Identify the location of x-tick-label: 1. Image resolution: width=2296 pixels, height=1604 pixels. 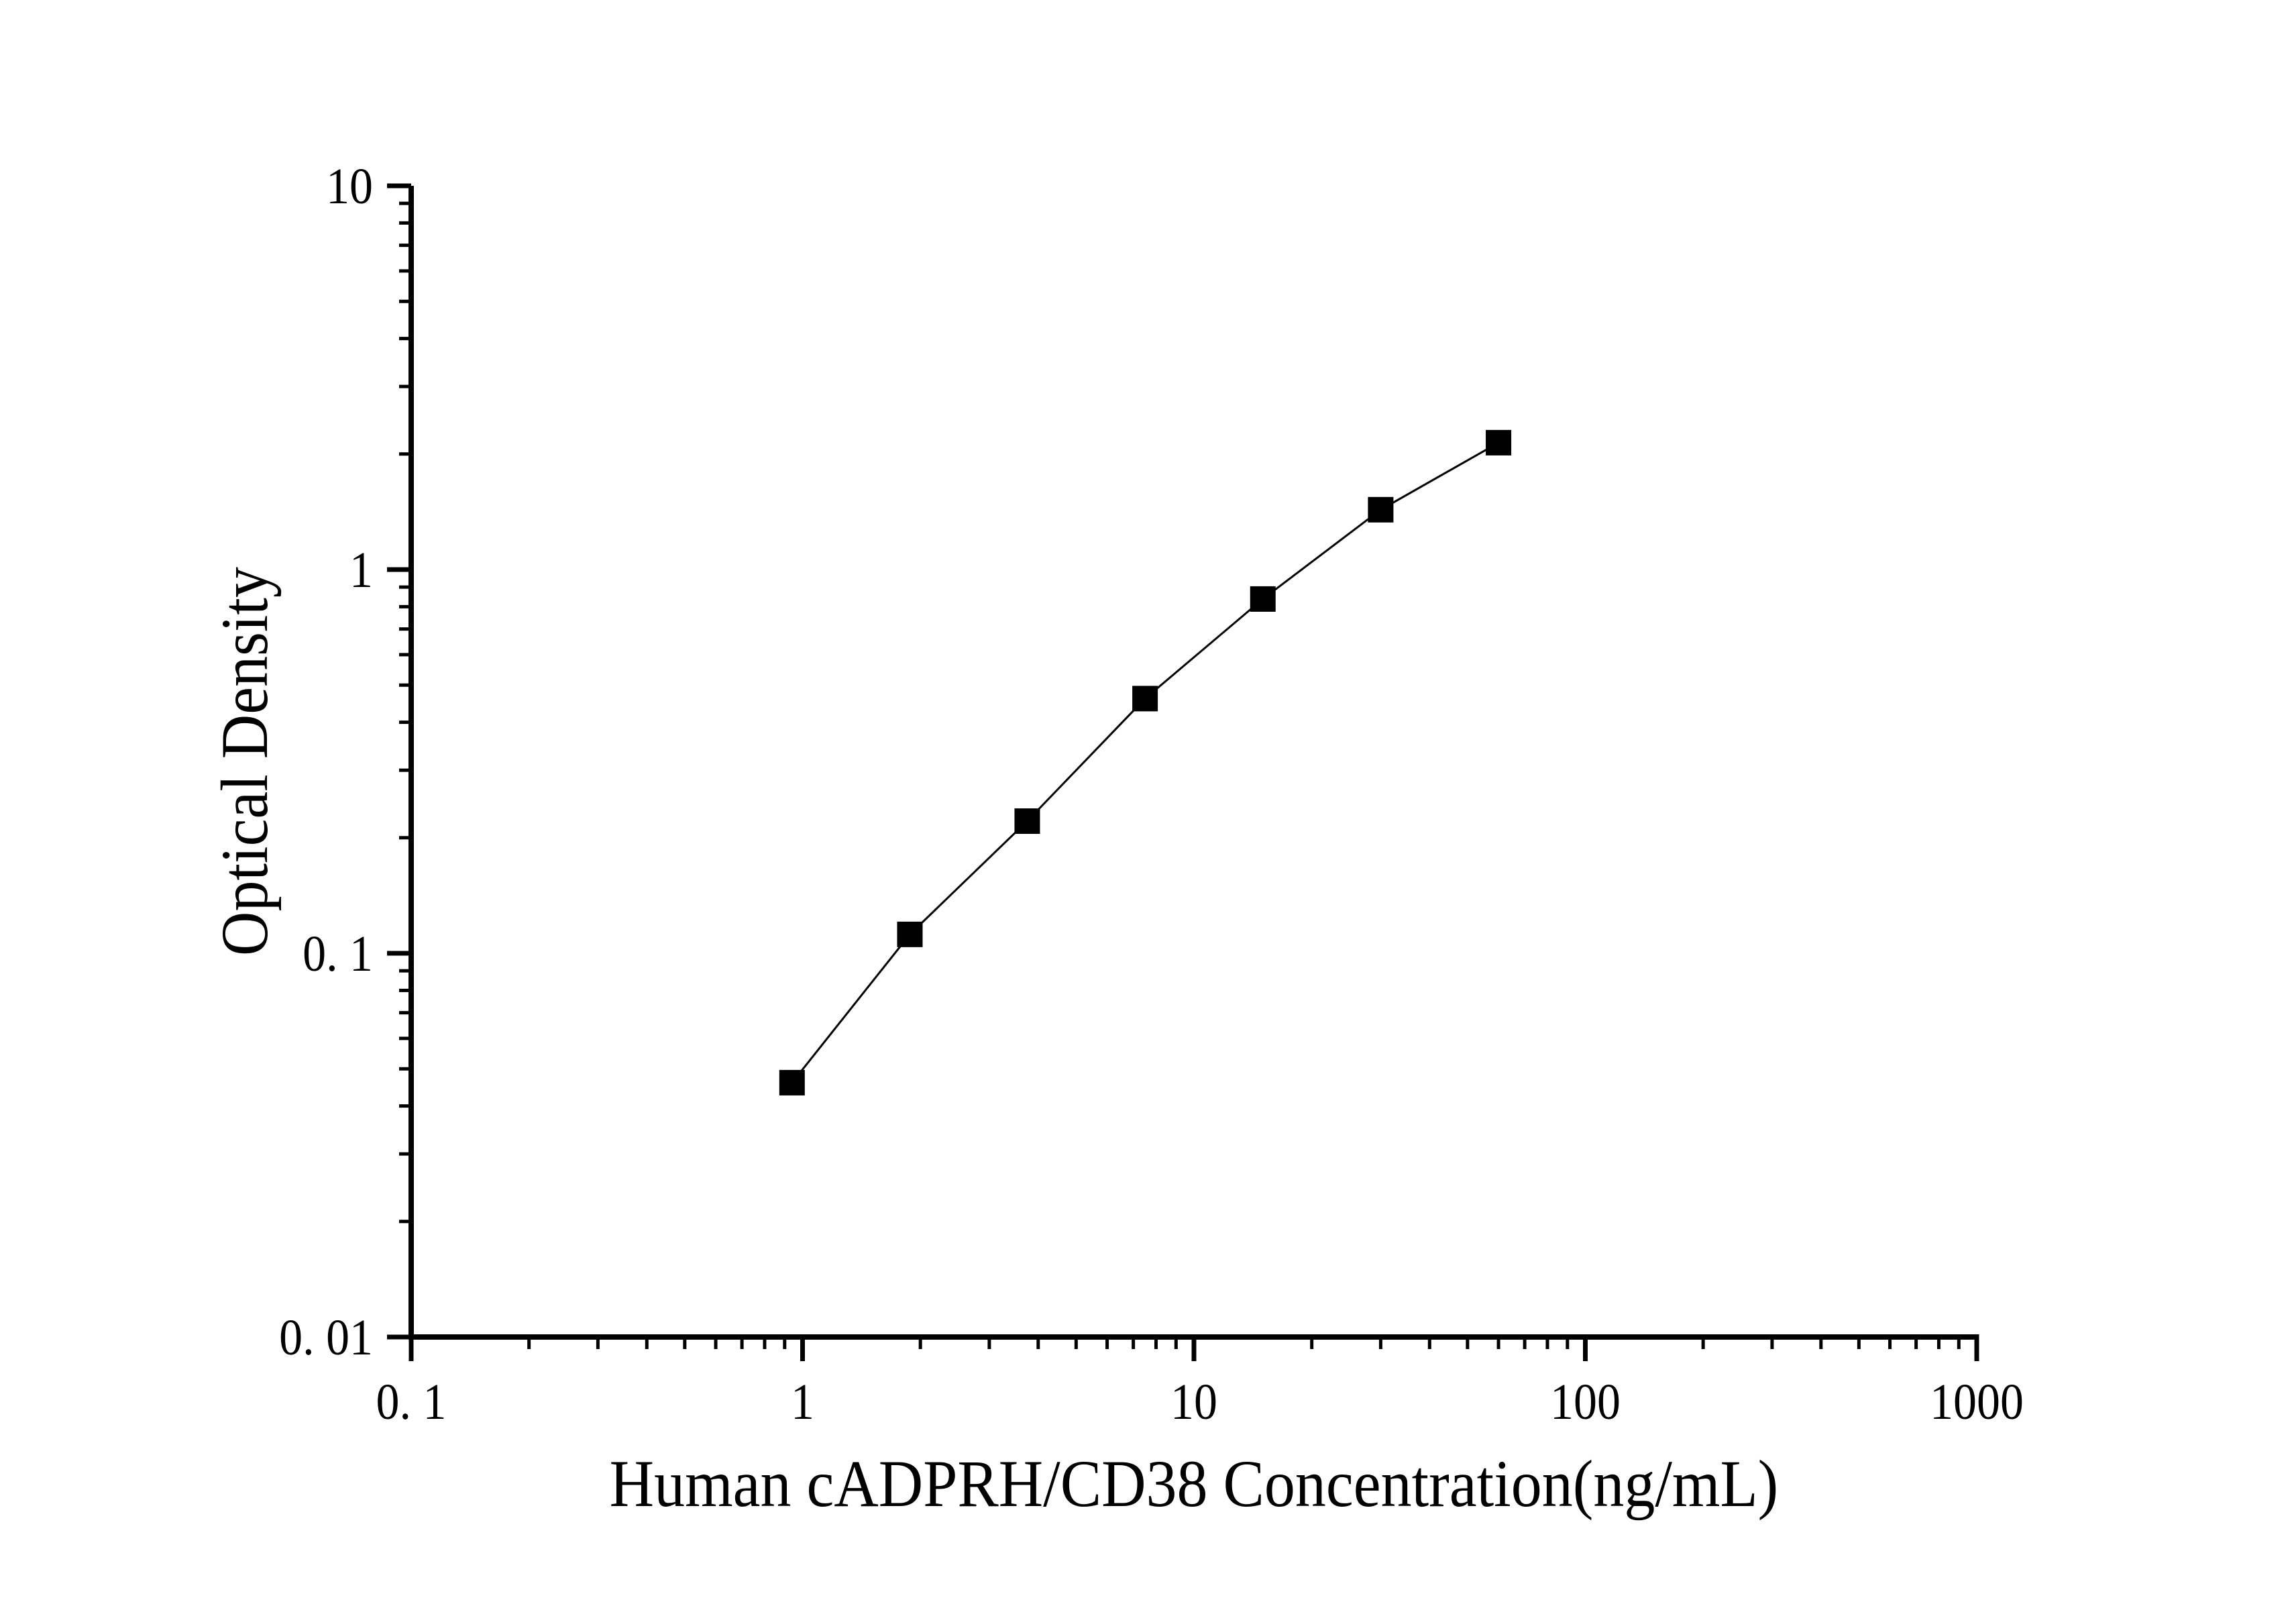
(803, 1401).